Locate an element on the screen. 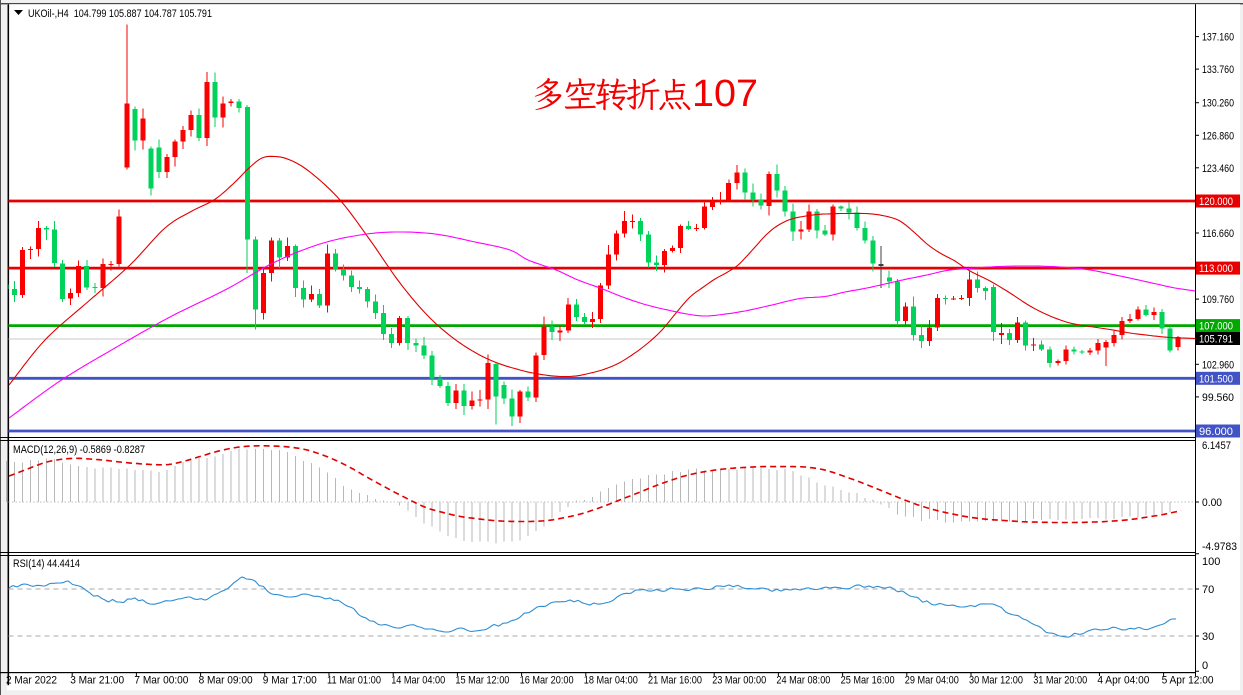 This screenshot has width=1243, height=695. svg-text: 24 Mar 08:00 is located at coordinates (803, 681).